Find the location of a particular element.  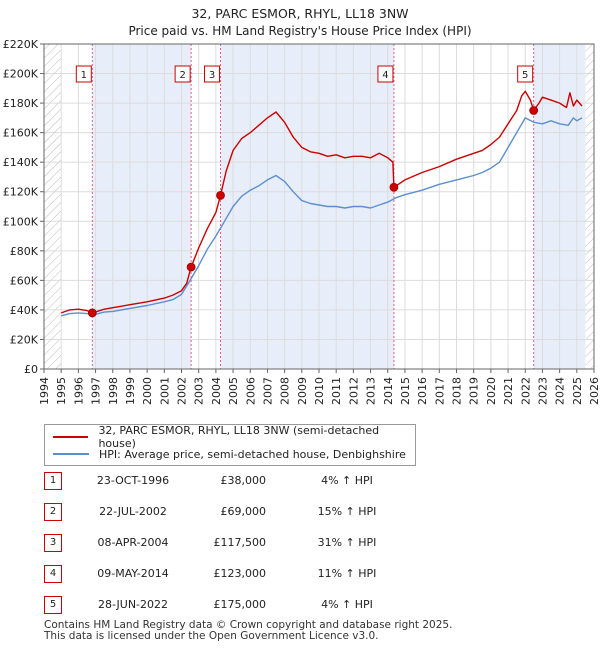

transaction-hpi: 15% ↑ HPI is located at coordinates (347, 511).